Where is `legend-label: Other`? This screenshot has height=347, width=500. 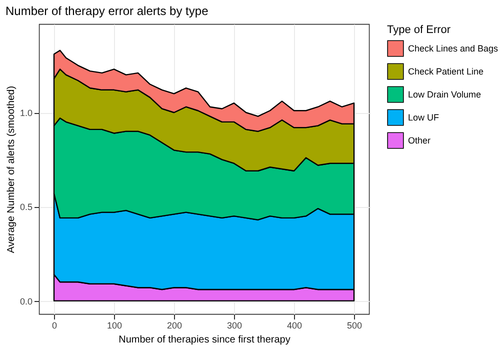
legend-label: Other is located at coordinates (419, 141).